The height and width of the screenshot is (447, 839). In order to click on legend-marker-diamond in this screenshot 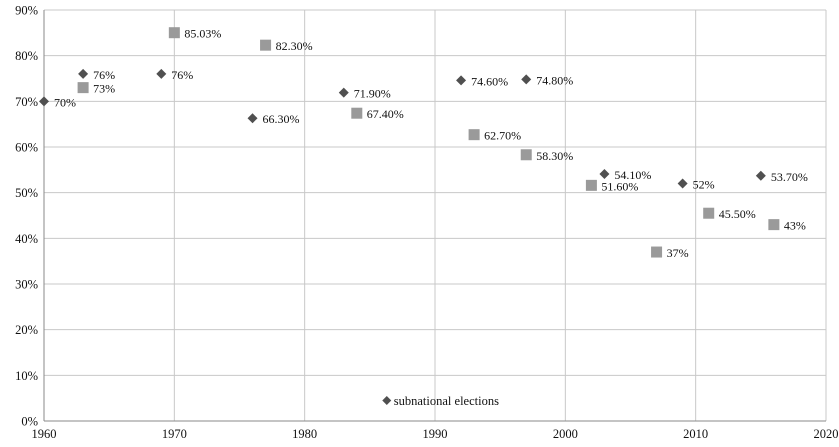, I will do `click(387, 400)`.